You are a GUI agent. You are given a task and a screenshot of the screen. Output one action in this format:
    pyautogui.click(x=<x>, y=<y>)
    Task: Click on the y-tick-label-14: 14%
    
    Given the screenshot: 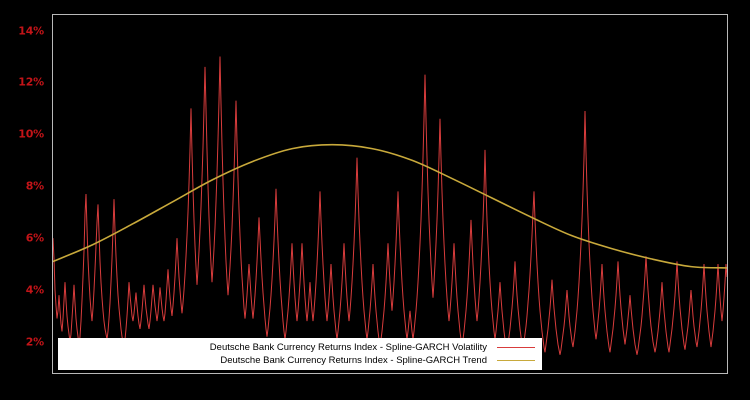 What is the action you would take?
    pyautogui.click(x=31, y=31)
    